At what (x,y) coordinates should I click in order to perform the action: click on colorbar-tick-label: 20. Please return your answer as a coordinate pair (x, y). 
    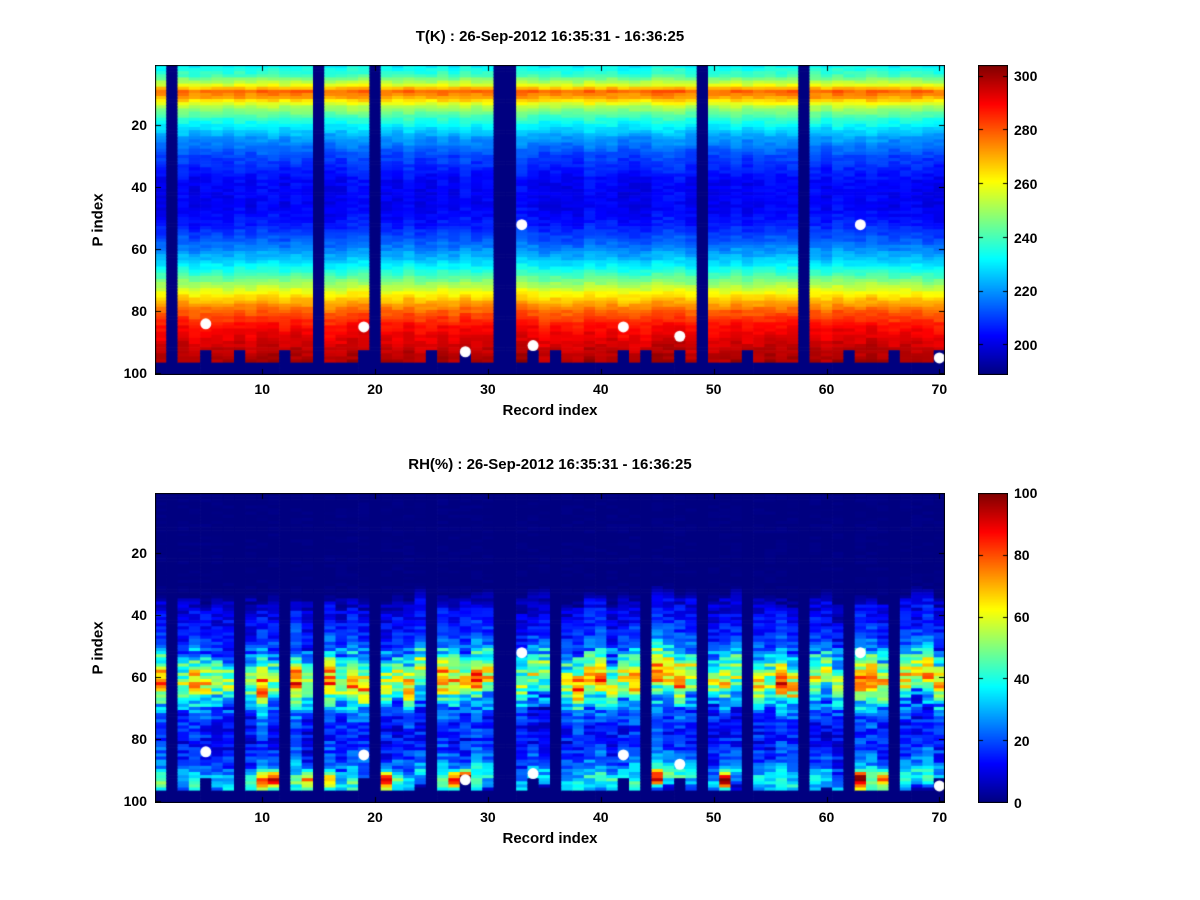
    Looking at the image, I should click on (1022, 741).